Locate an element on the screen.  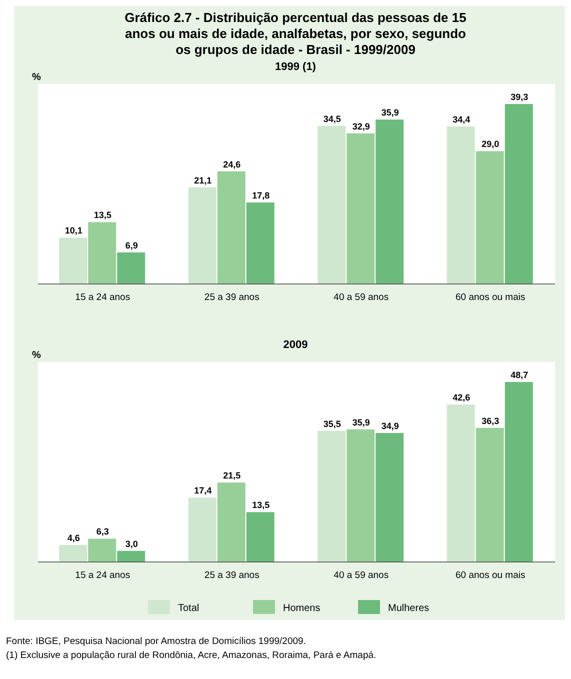
source-note: Fonte: IBGE, Pesquisa Nacional por Amostra de Domicílios 1999/2009. is located at coordinates (156, 641).